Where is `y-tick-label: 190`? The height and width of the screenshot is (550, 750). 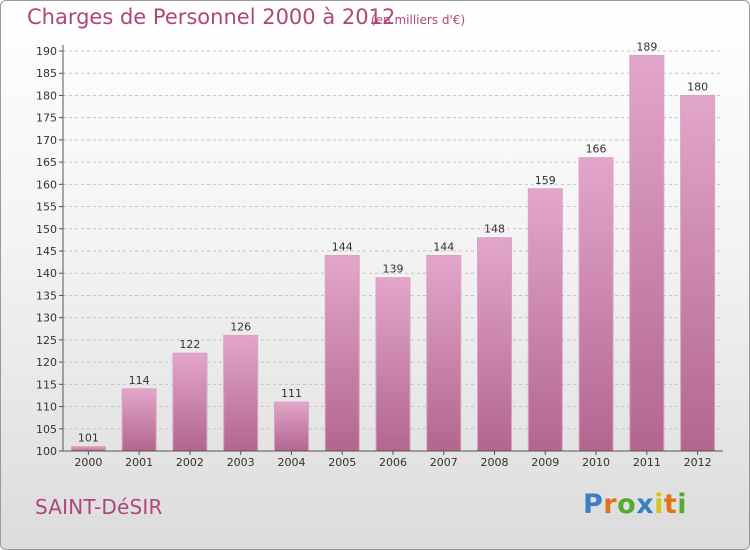
y-tick-label: 190 is located at coordinates (46, 51).